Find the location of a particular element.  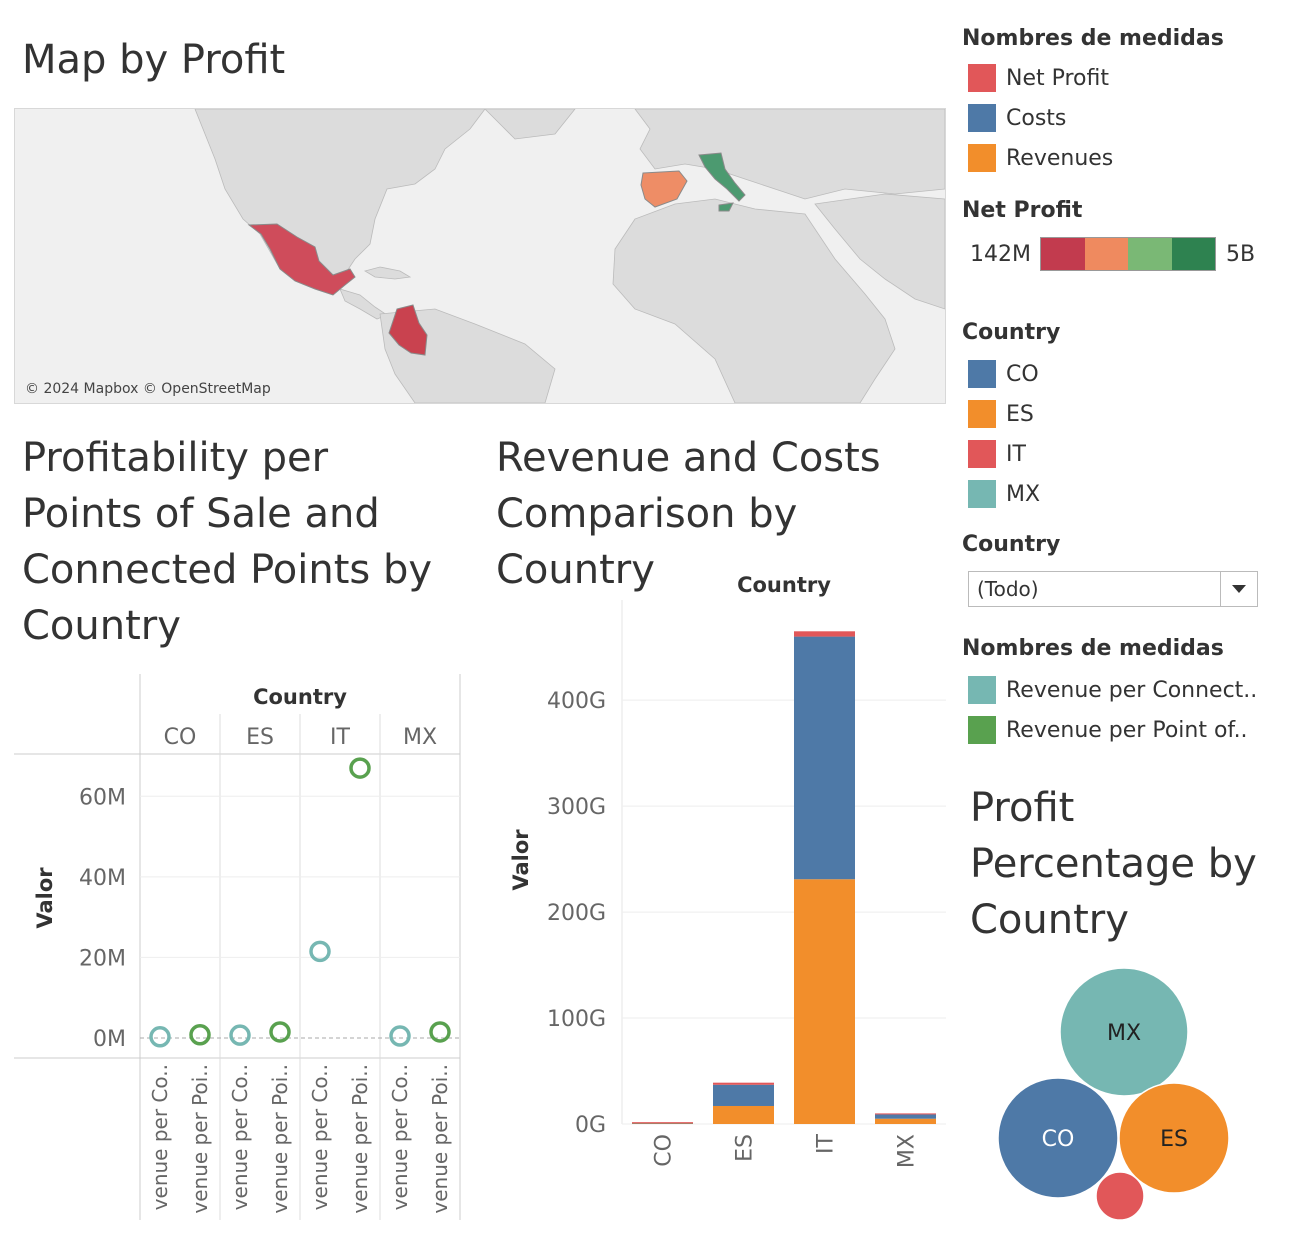

scatter-y-tick: 0M is located at coordinates (109, 1039).